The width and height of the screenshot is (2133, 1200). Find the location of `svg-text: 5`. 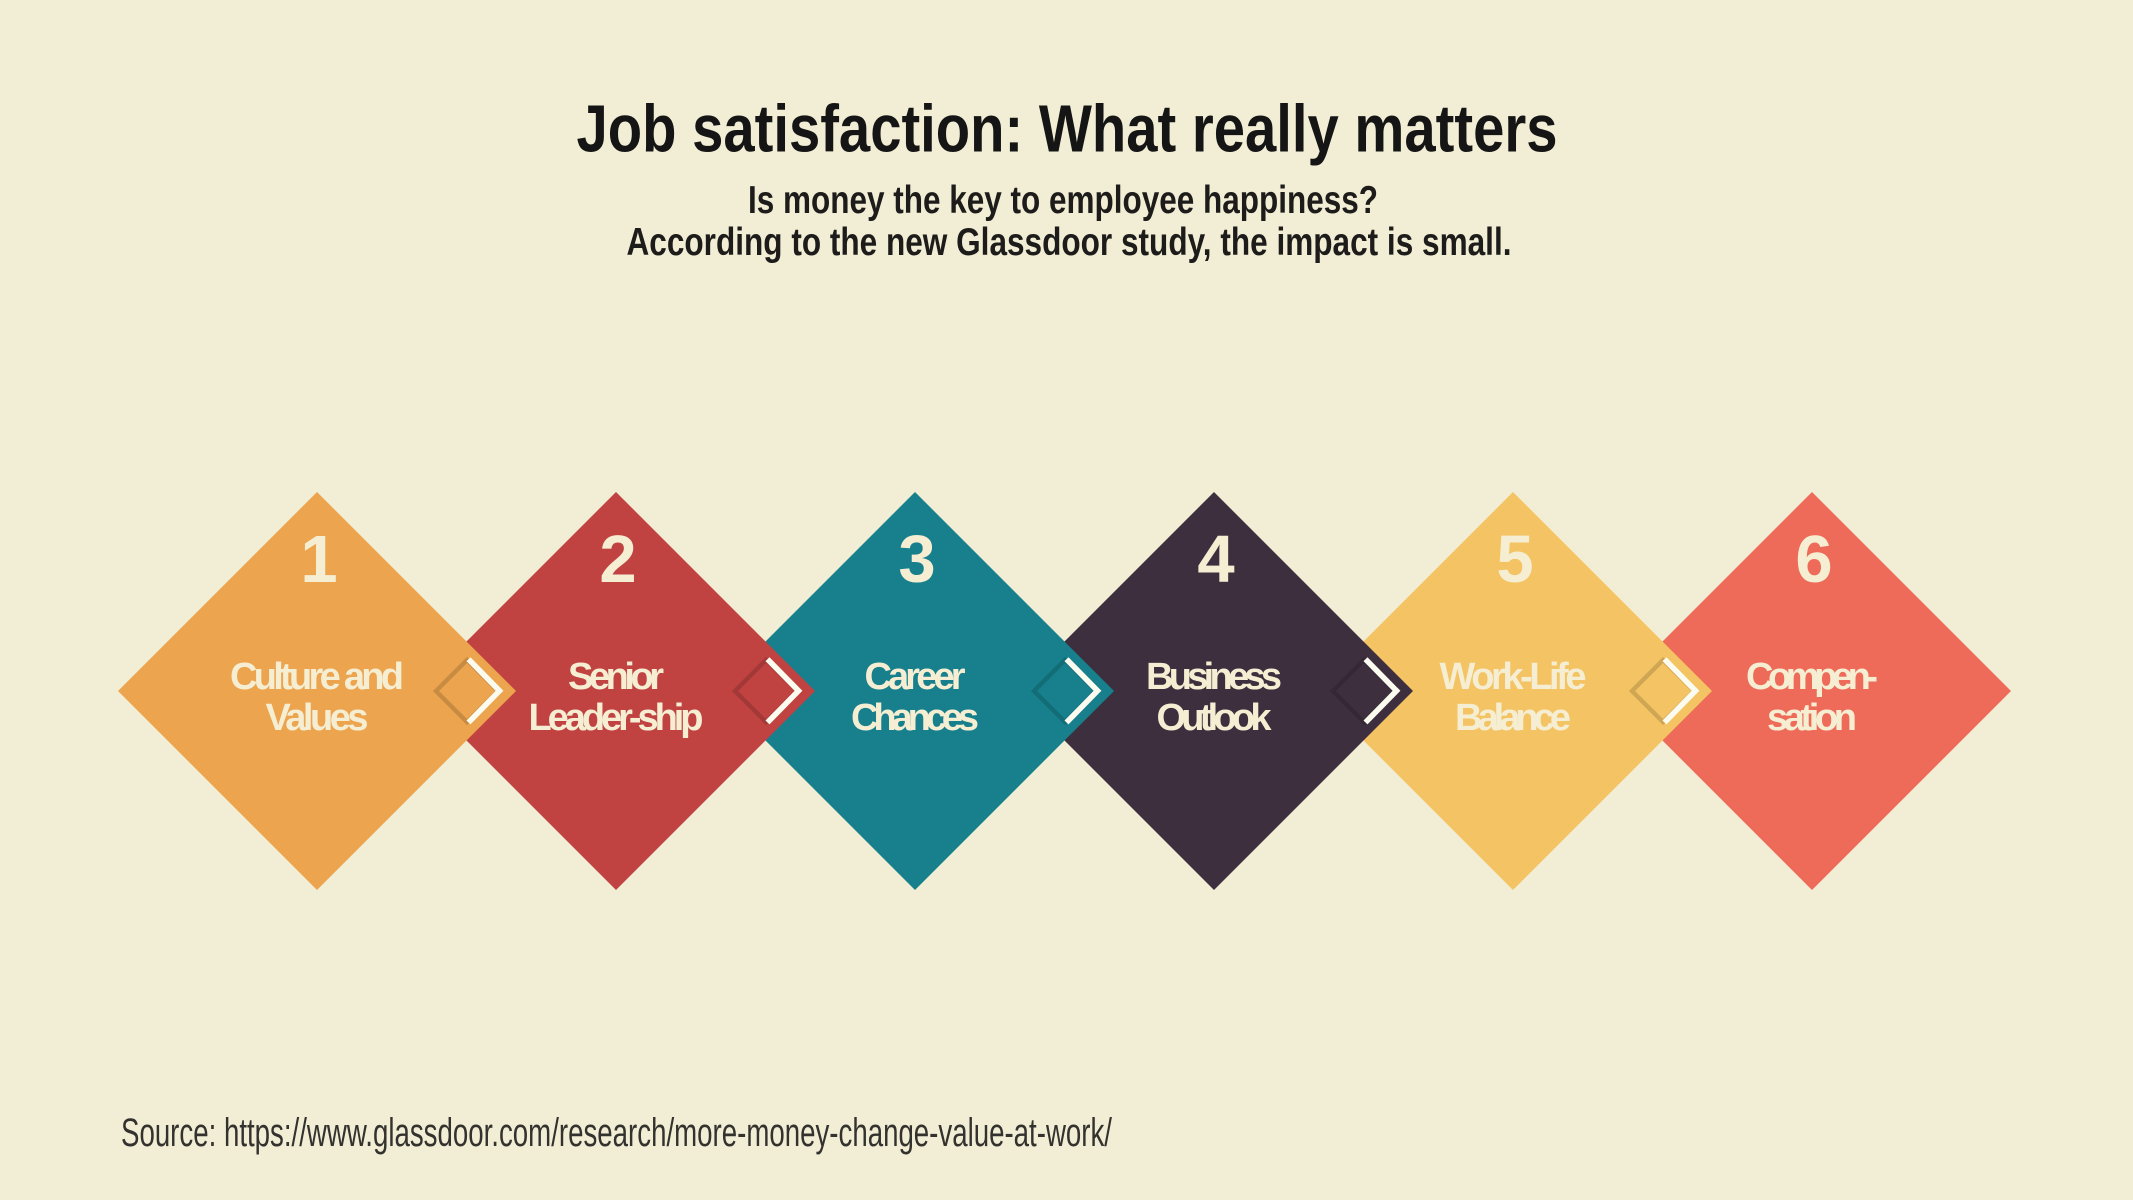

svg-text: 5 is located at coordinates (1514, 559).